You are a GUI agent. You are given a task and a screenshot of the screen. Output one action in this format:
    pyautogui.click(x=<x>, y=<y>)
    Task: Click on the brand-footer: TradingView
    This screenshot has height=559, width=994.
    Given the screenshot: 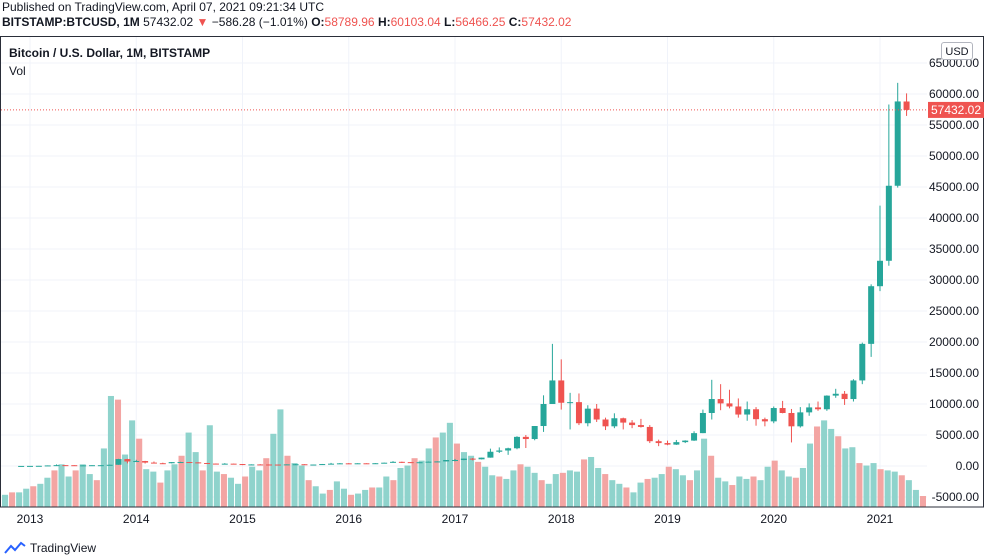 What is the action you would take?
    pyautogui.click(x=50, y=548)
    